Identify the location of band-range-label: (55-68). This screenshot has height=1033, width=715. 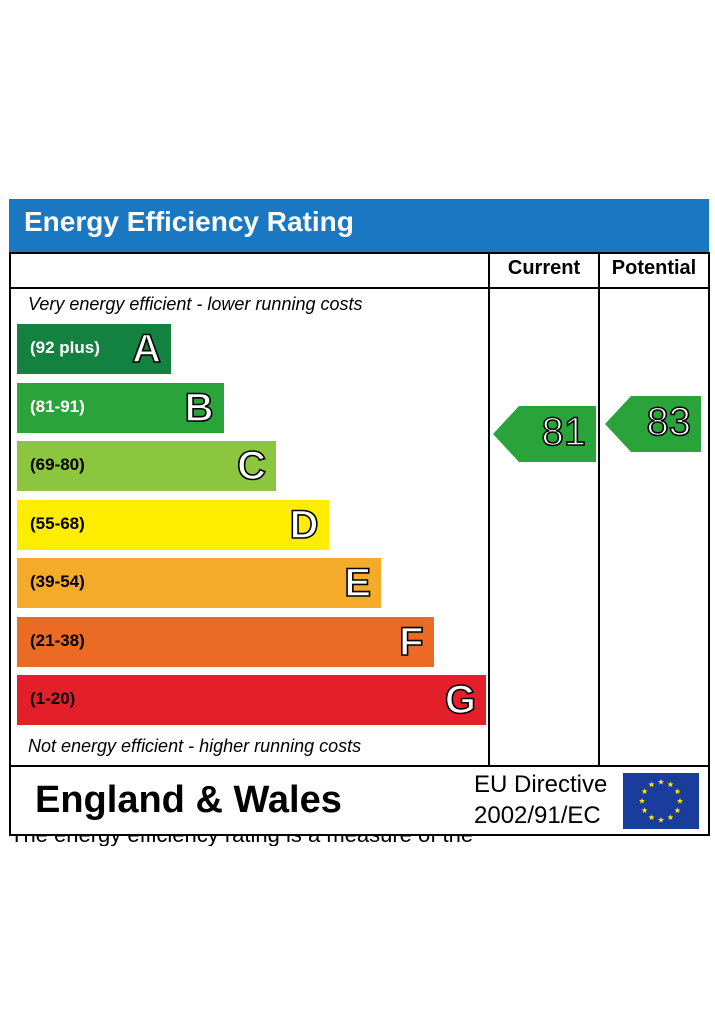
(57, 523).